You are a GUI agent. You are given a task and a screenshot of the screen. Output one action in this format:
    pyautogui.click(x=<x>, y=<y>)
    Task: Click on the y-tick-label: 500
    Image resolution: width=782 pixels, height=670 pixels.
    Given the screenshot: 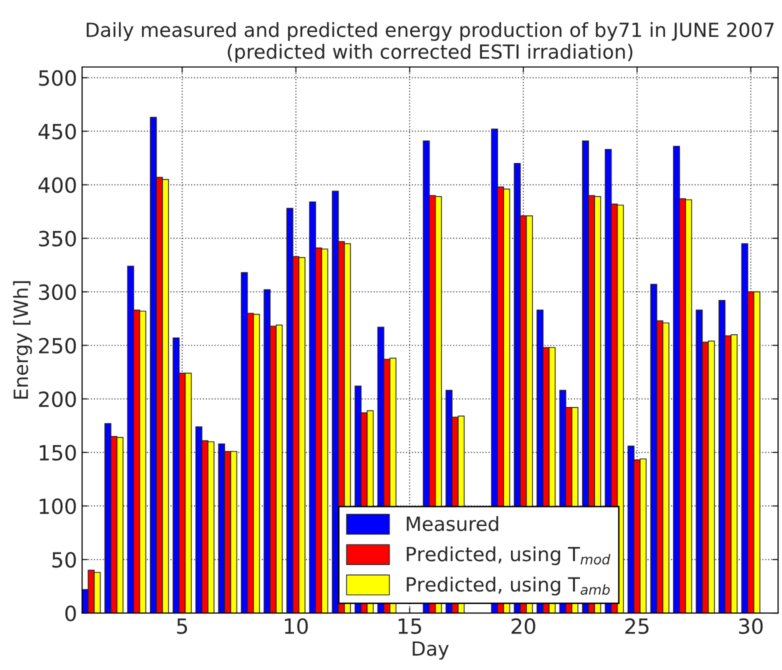 What is the action you would take?
    pyautogui.click(x=57, y=78)
    